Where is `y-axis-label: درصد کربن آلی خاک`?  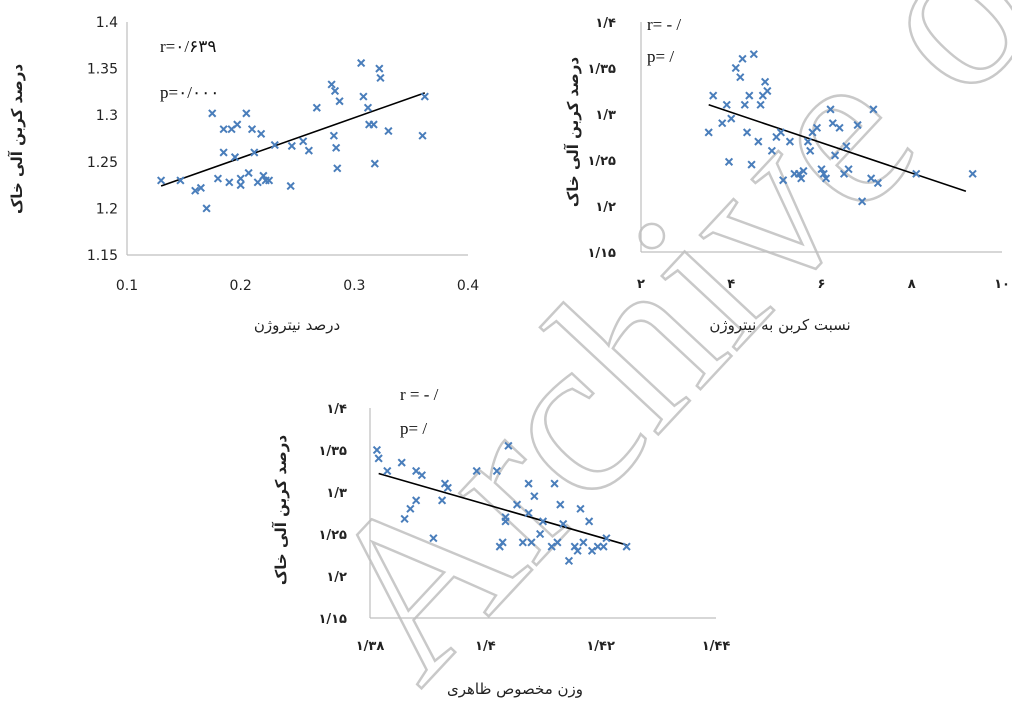
y-axis-label: درصد کربن آلی خاک is located at coordinates (573, 132).